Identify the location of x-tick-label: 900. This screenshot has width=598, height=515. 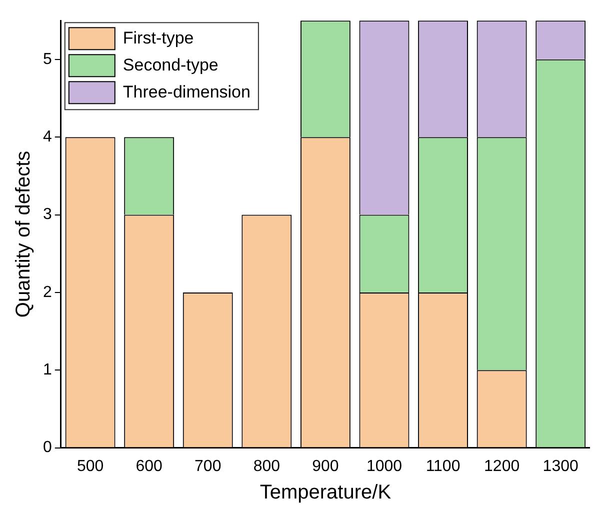
(325, 466).